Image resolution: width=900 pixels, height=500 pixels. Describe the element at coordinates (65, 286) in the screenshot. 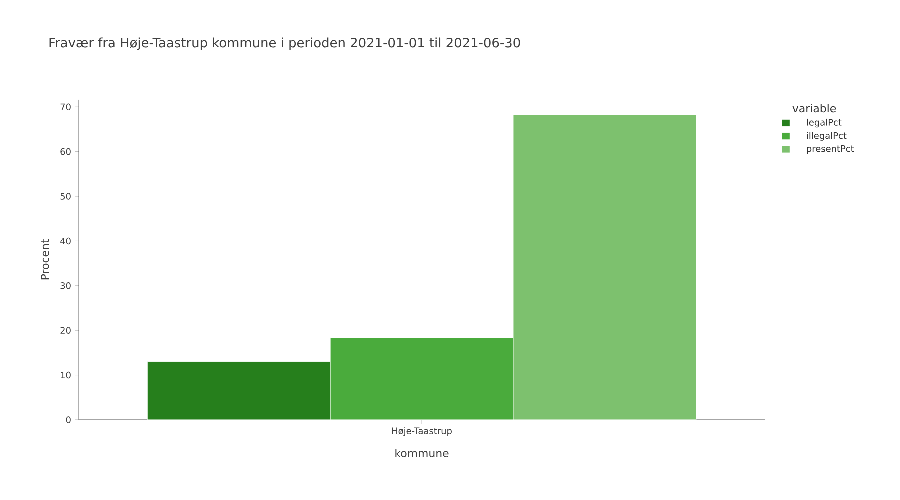

I see `y-tick-label: 30` at that location.